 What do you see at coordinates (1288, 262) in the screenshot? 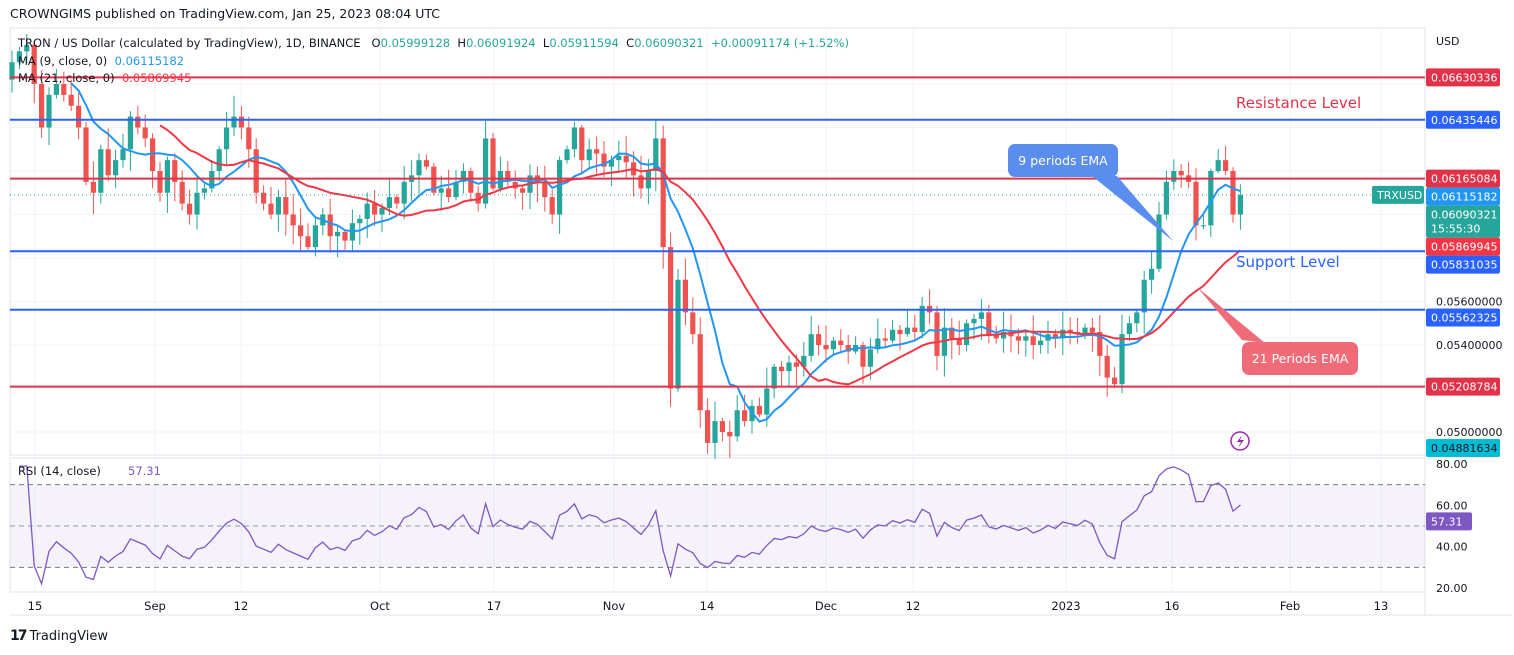
I see `support-annotation: Support Level` at bounding box center [1288, 262].